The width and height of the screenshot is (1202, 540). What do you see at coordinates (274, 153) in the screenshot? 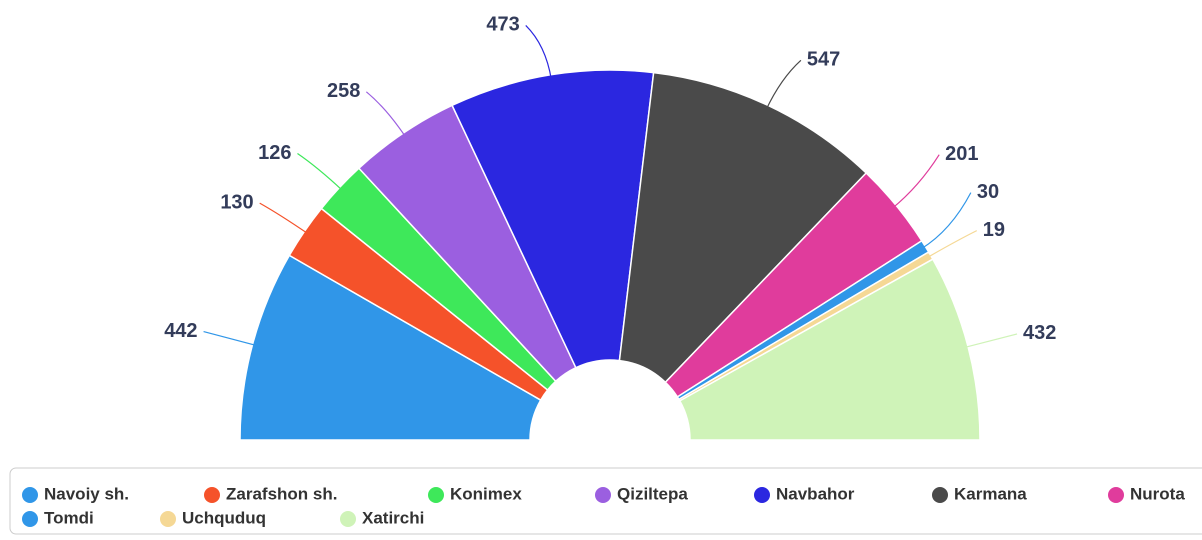
I see `data-label: 126` at bounding box center [274, 153].